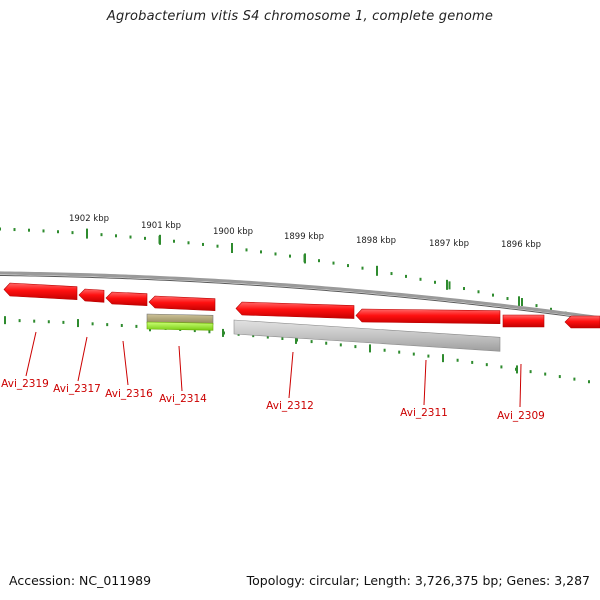 The width and height of the screenshot is (600, 600). I want to click on scale-label: 1902 kbp, so click(89, 219).